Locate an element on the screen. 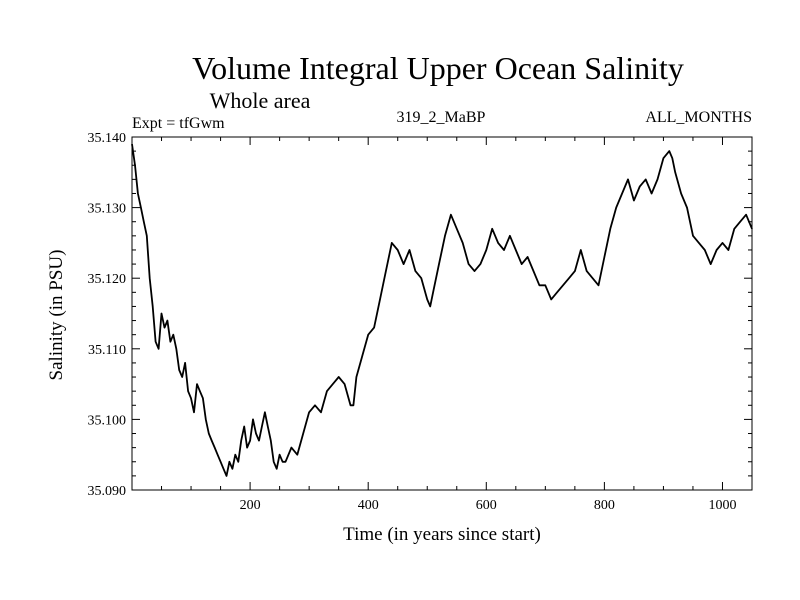 This screenshot has height=600, width=800. y-tick-label: 35.130 is located at coordinates (107, 209).